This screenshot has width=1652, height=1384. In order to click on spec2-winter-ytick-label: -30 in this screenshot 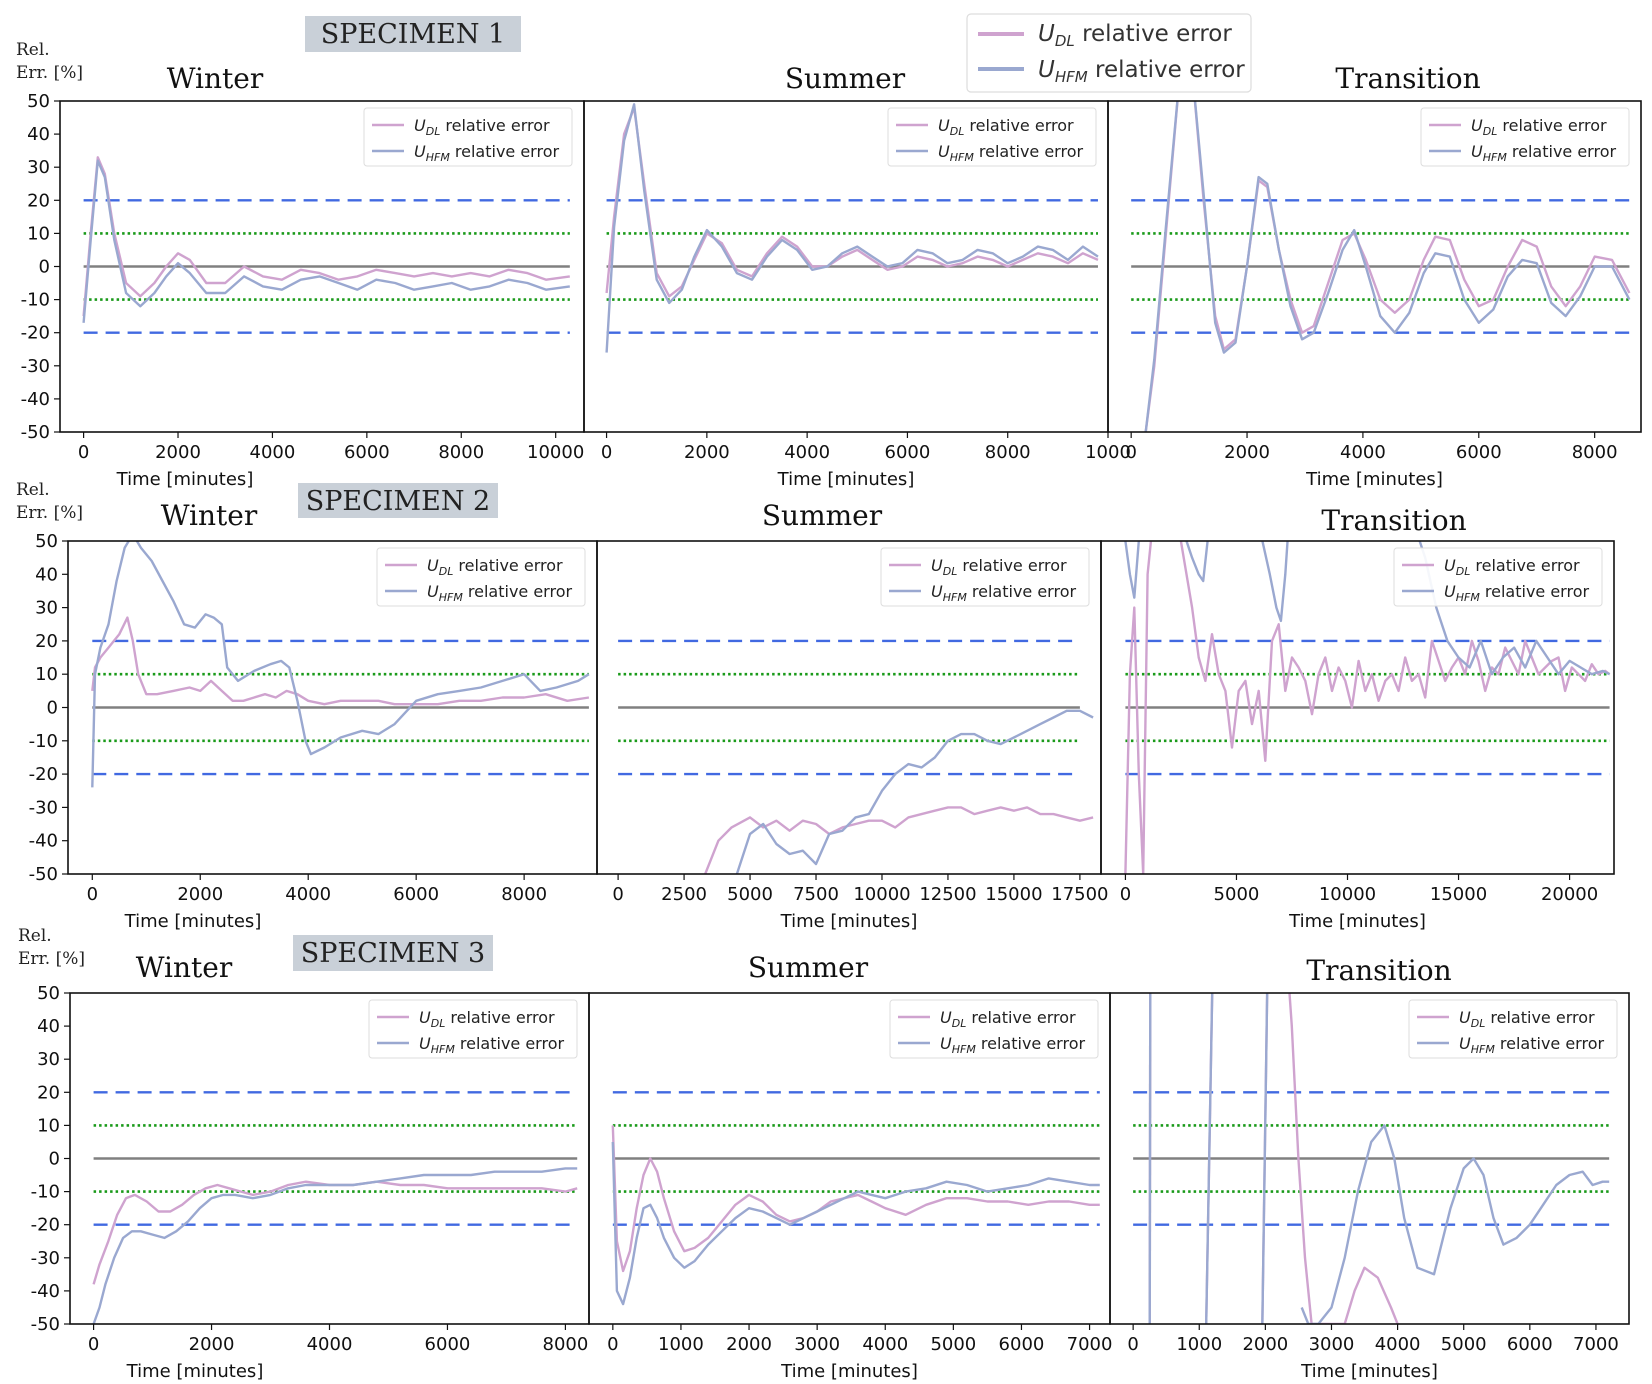, I will do `click(43, 807)`.